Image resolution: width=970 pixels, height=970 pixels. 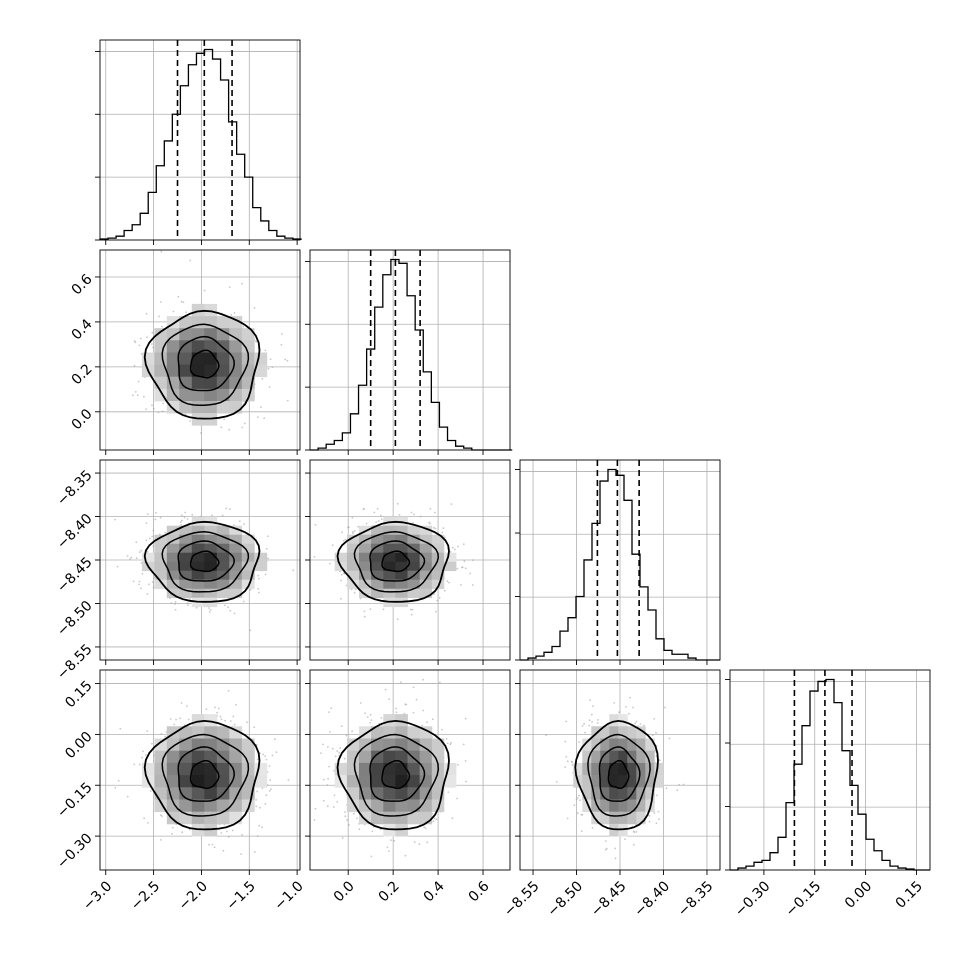 What do you see at coordinates (193, 895) in the screenshot?
I see `x-tick-label: −2.0` at bounding box center [193, 895].